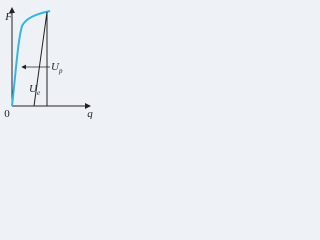 This screenshot has height=240, width=320. Describe the element at coordinates (7, 113) in the screenshot. I see `origin-label: 0` at that location.